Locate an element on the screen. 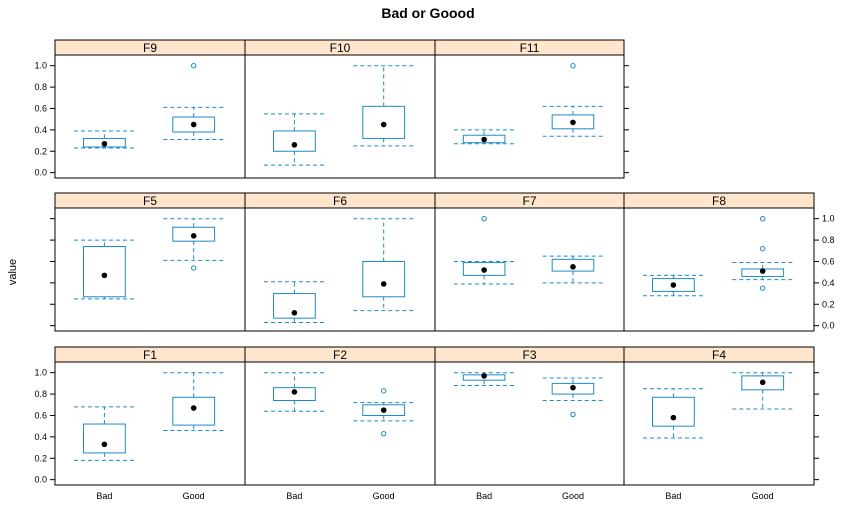 This screenshot has width=858, height=527. panel-frame-F2 is located at coordinates (340, 423).